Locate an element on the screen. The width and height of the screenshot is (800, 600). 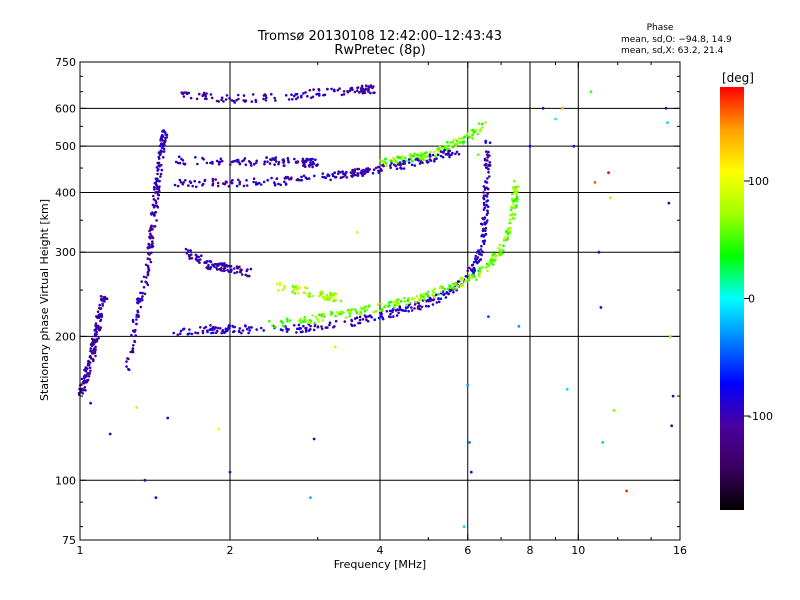
y-tick-label: 600 is located at coordinates (65, 108).